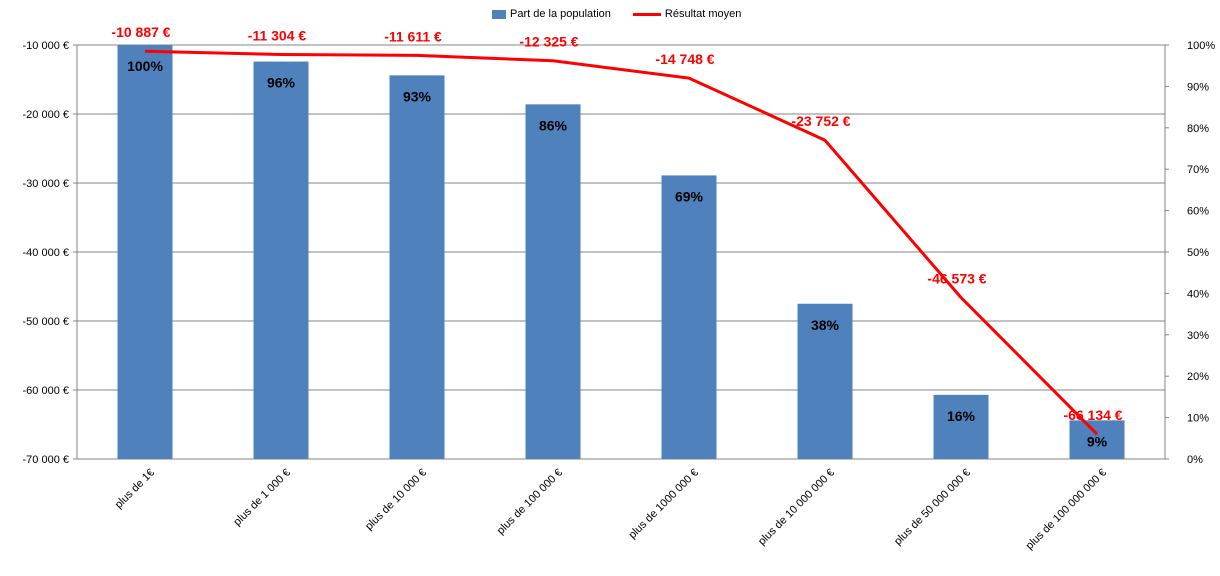 This screenshot has width=1220, height=576. What do you see at coordinates (560, 14) in the screenshot?
I see `legend-label-bars: Part de la population` at bounding box center [560, 14].